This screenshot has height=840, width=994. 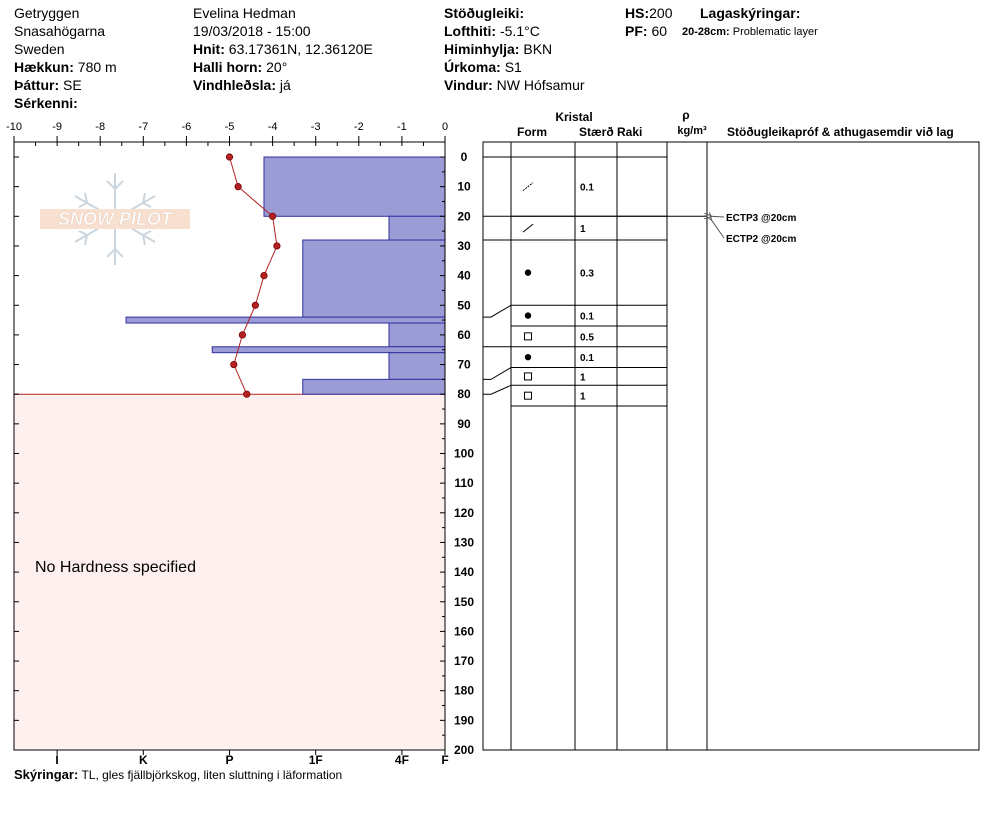 What do you see at coordinates (750, 32) in the screenshot?
I see `layer-note-row: 20-28cm: Problematic layer` at bounding box center [750, 32].